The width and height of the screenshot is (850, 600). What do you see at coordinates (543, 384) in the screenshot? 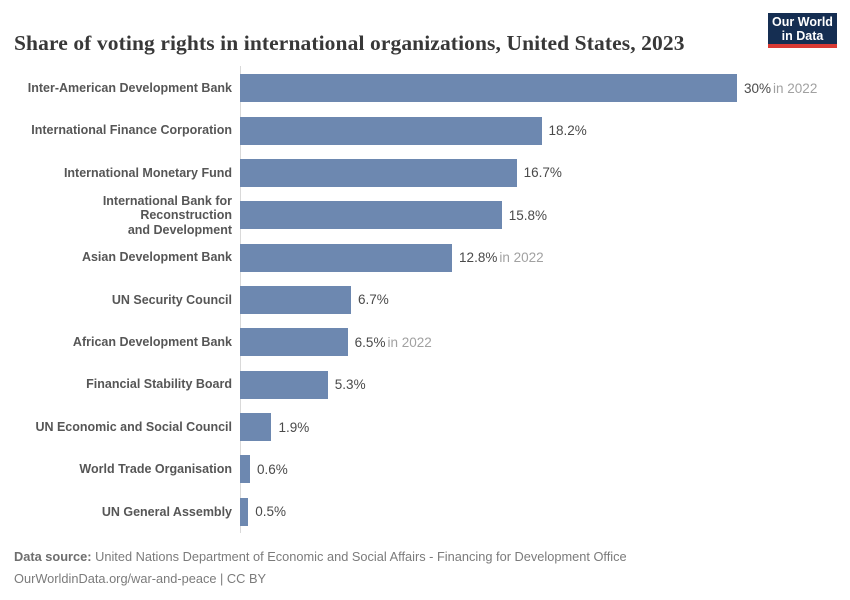
I see `bar-zone: 5.3%` at bounding box center [543, 384].